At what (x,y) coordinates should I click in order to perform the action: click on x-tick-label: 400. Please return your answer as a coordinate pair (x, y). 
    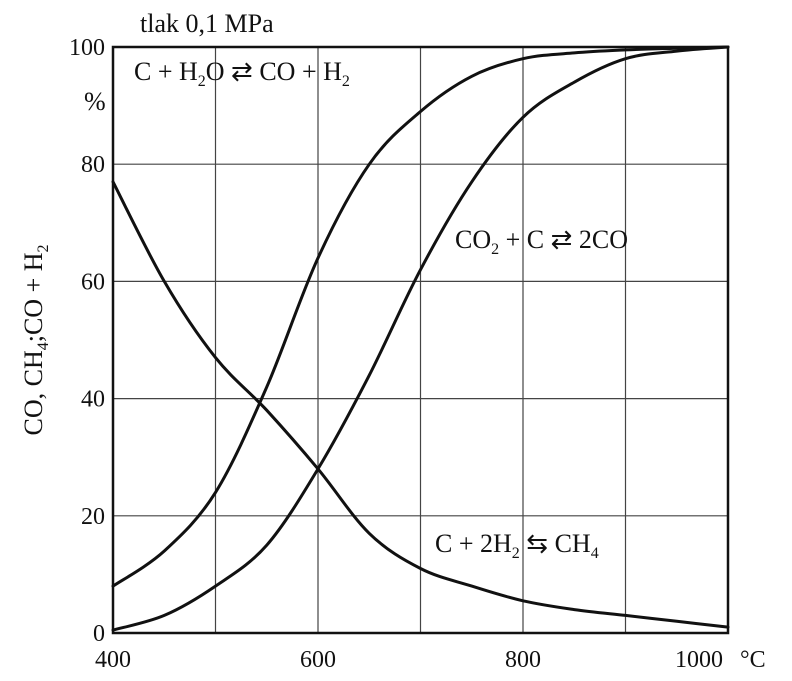
    Looking at the image, I should click on (113, 660).